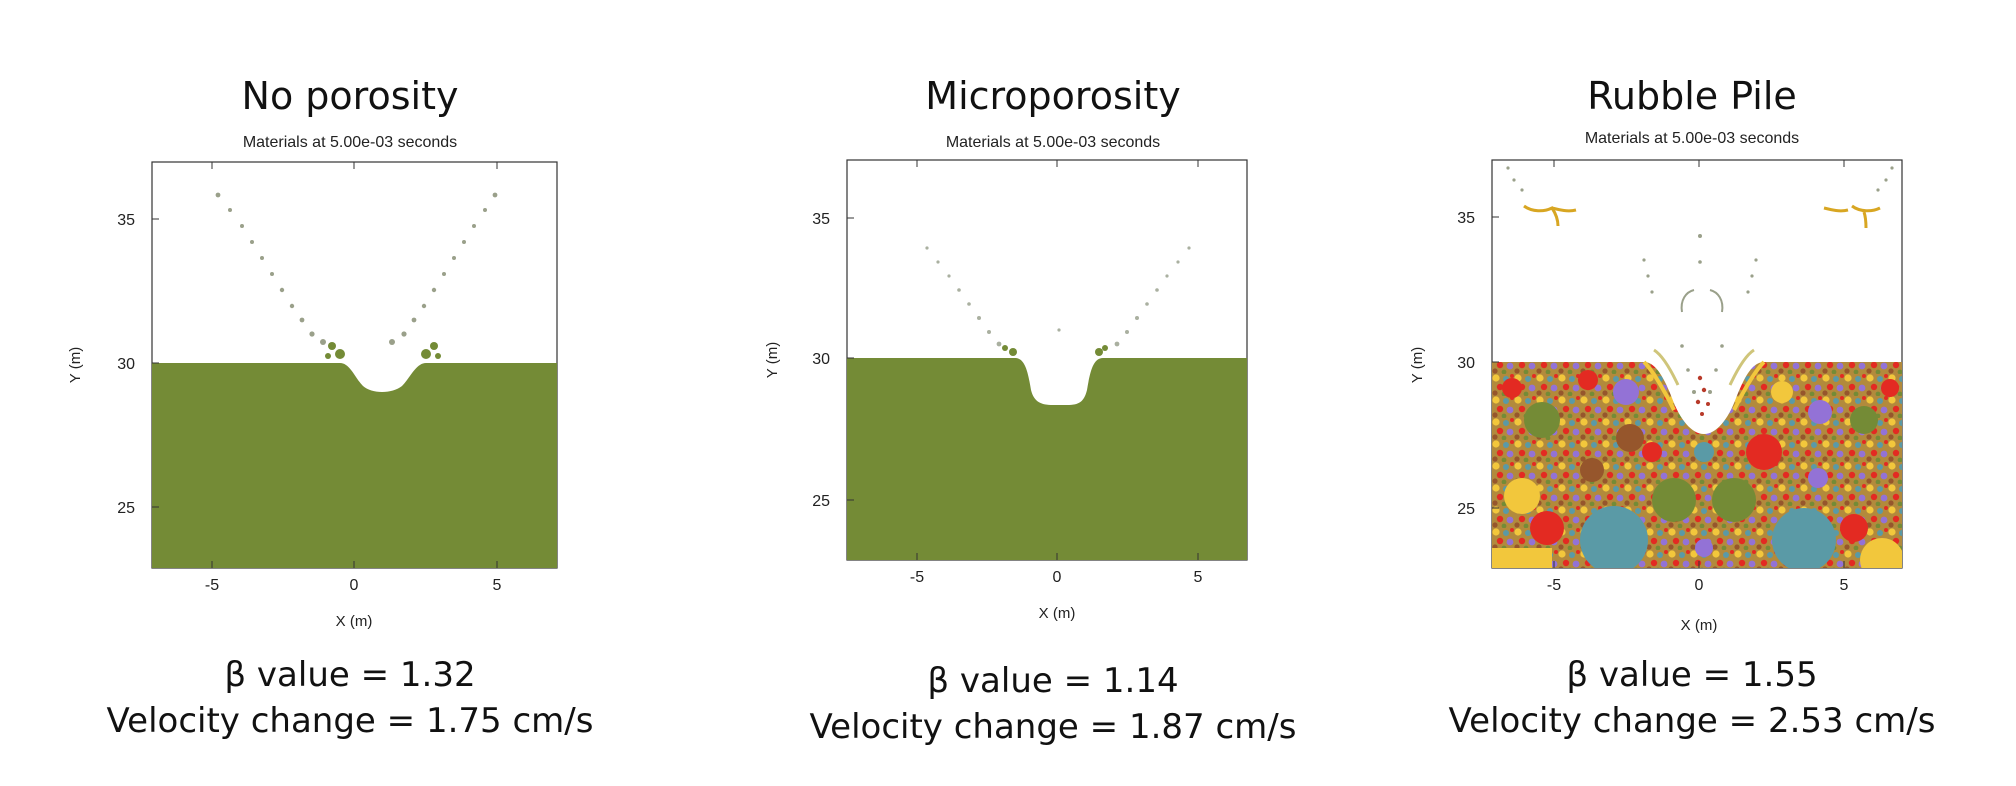  I want to click on beta-value: β value = 1.55, so click(1692, 675).